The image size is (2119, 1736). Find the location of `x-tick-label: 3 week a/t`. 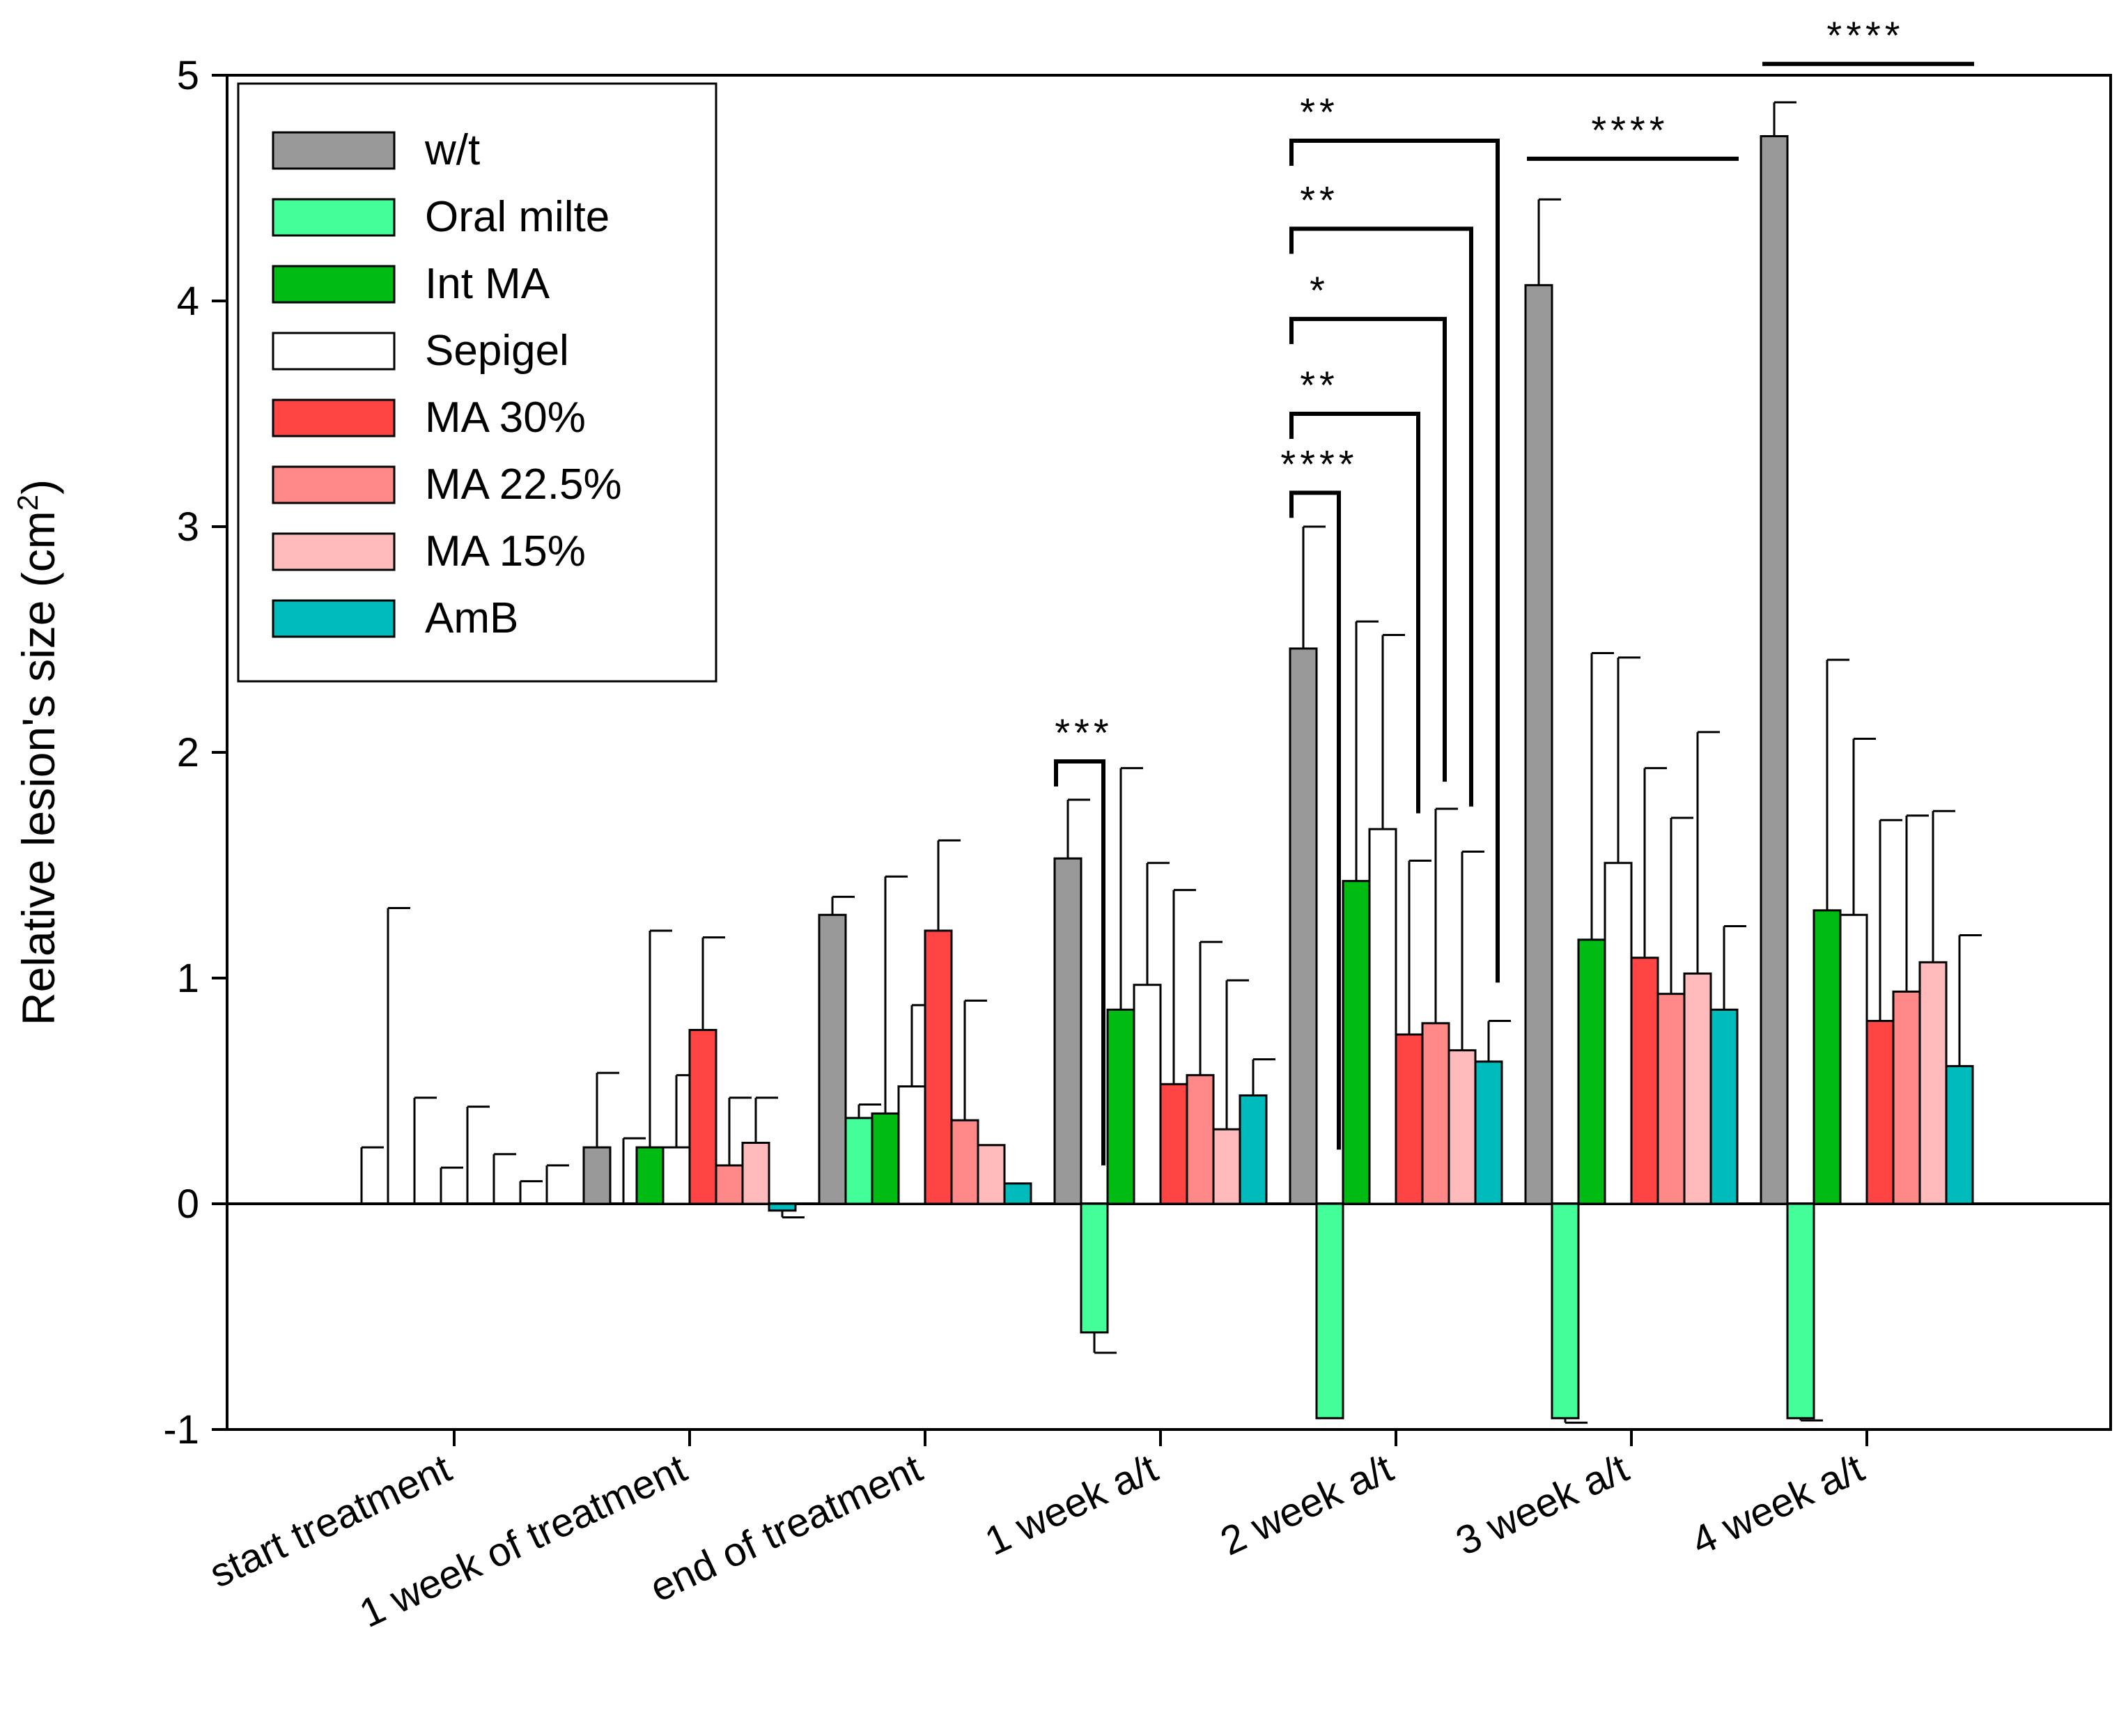

x-tick-label: 3 week a/t is located at coordinates (1542, 1506).